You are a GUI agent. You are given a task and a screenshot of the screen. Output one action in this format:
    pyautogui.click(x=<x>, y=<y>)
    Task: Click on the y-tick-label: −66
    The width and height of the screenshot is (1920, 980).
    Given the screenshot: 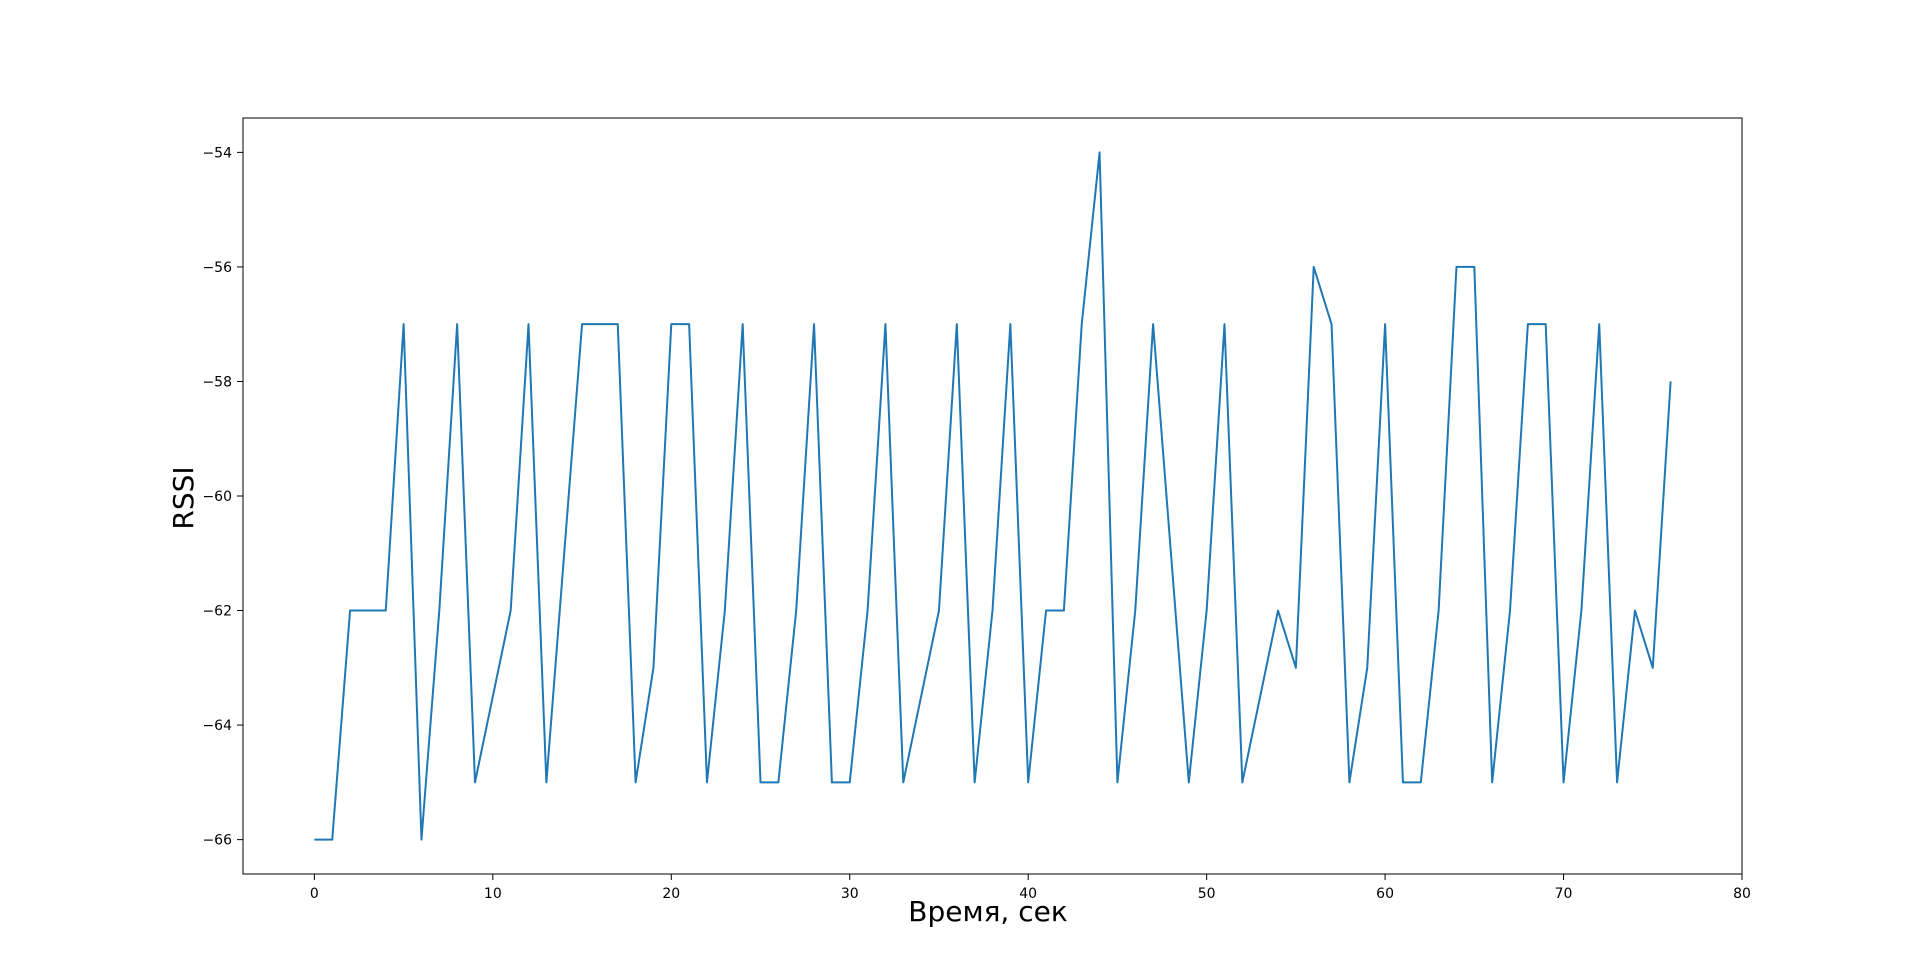 What is the action you would take?
    pyautogui.click(x=217, y=841)
    